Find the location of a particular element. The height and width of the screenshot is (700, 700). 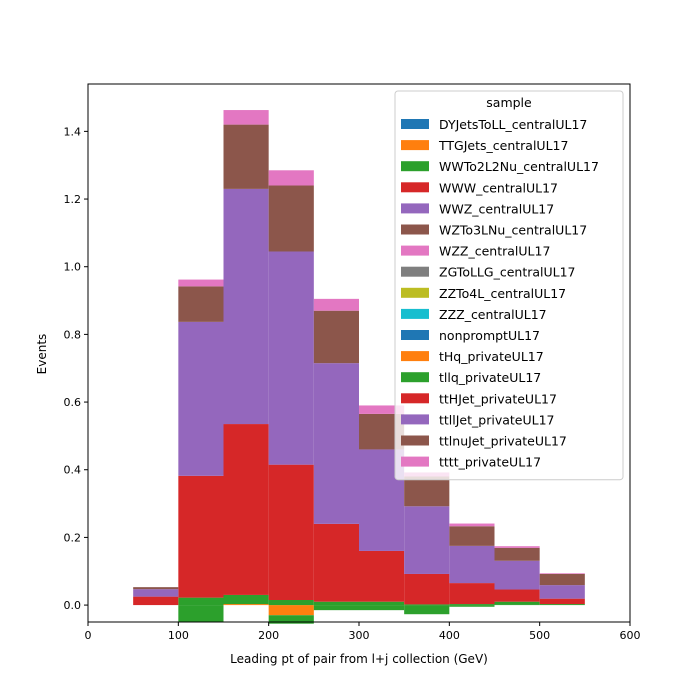

y-axis-label: Events is located at coordinates (42, 354).